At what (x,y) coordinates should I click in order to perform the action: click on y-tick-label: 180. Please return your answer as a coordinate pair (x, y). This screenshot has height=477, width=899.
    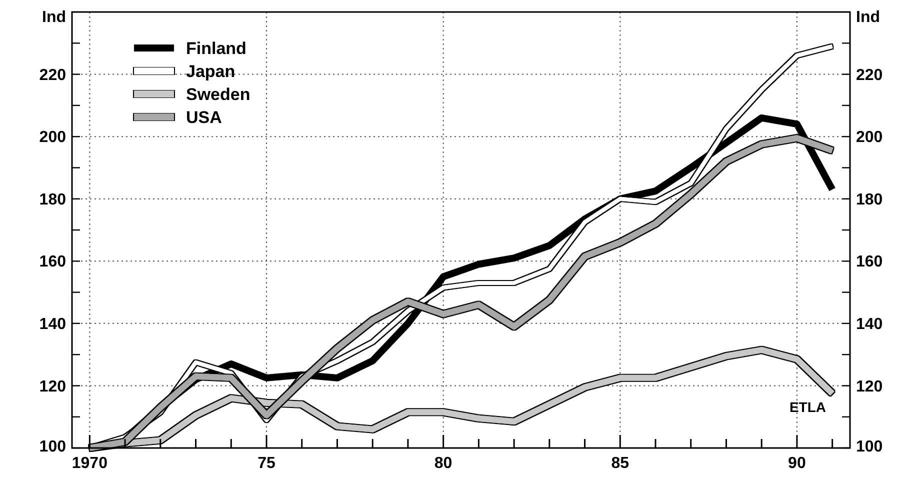
    Looking at the image, I should click on (52, 199).